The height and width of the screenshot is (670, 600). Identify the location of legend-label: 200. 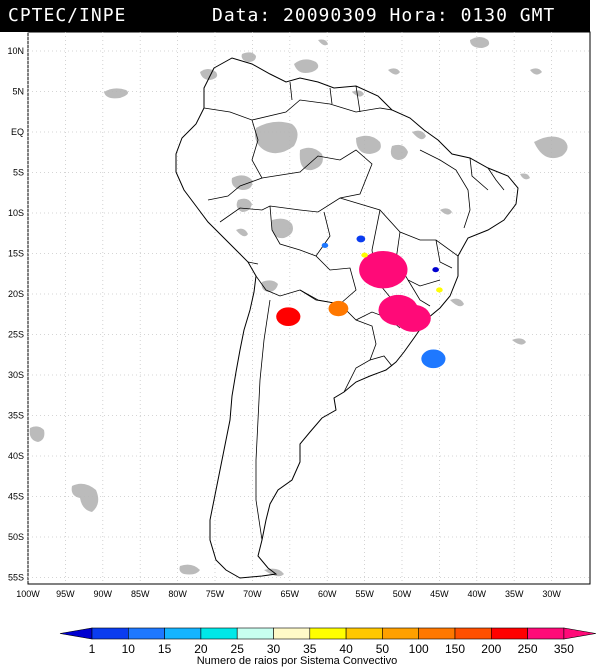
(491, 649).